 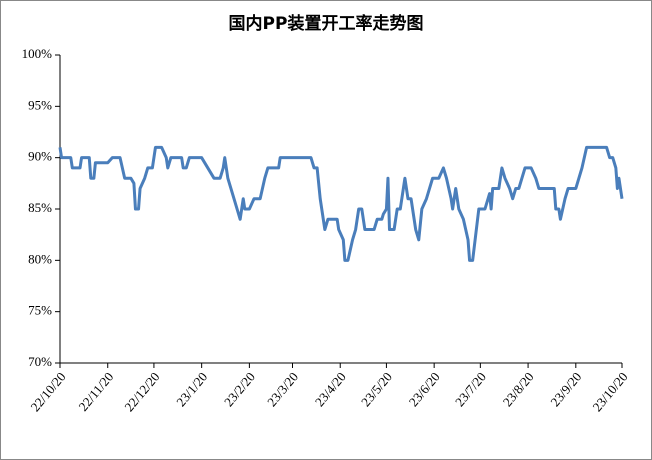 What do you see at coordinates (40, 156) in the screenshot?
I see `y-tick-label: 90%` at bounding box center [40, 156].